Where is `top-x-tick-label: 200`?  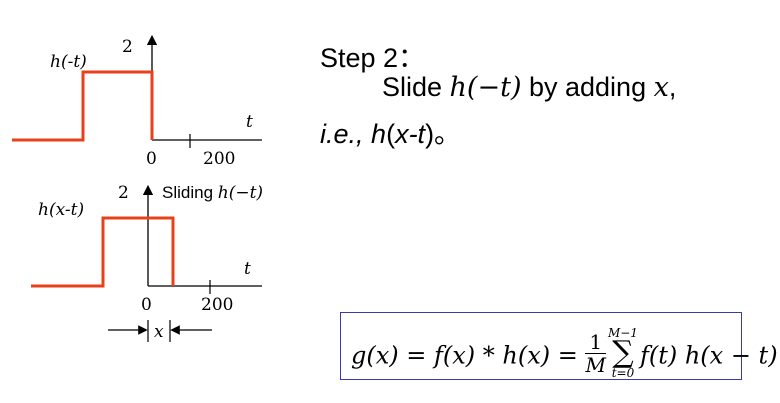
top-x-tick-label: 200 is located at coordinates (219, 159).